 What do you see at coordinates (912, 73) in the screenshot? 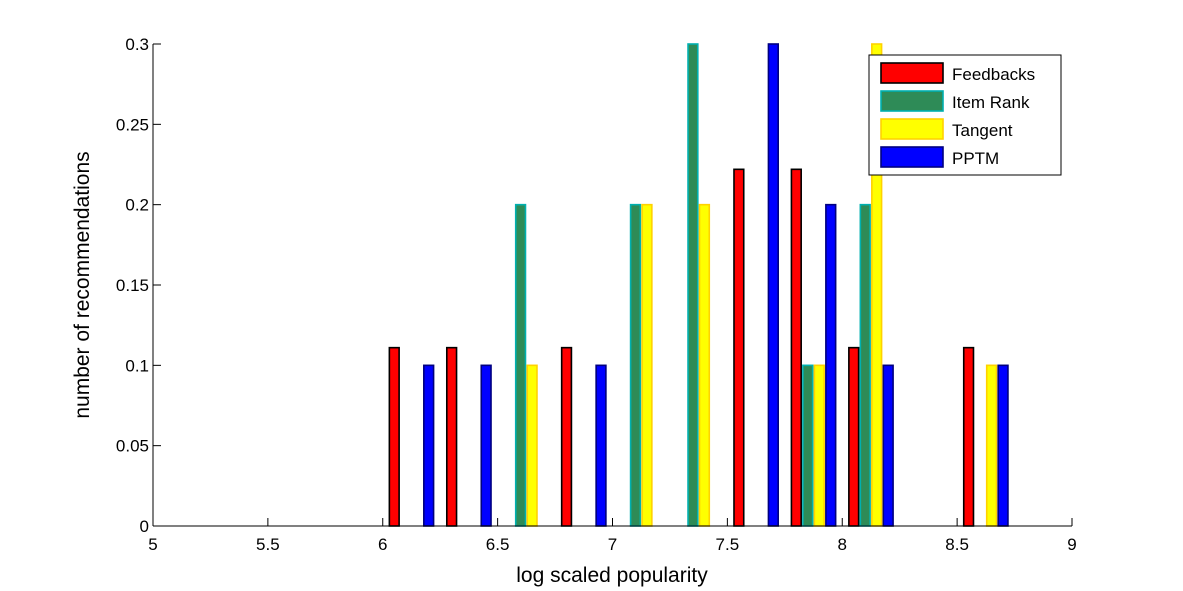
I see `legend-swatch-feedbacks` at bounding box center [912, 73].